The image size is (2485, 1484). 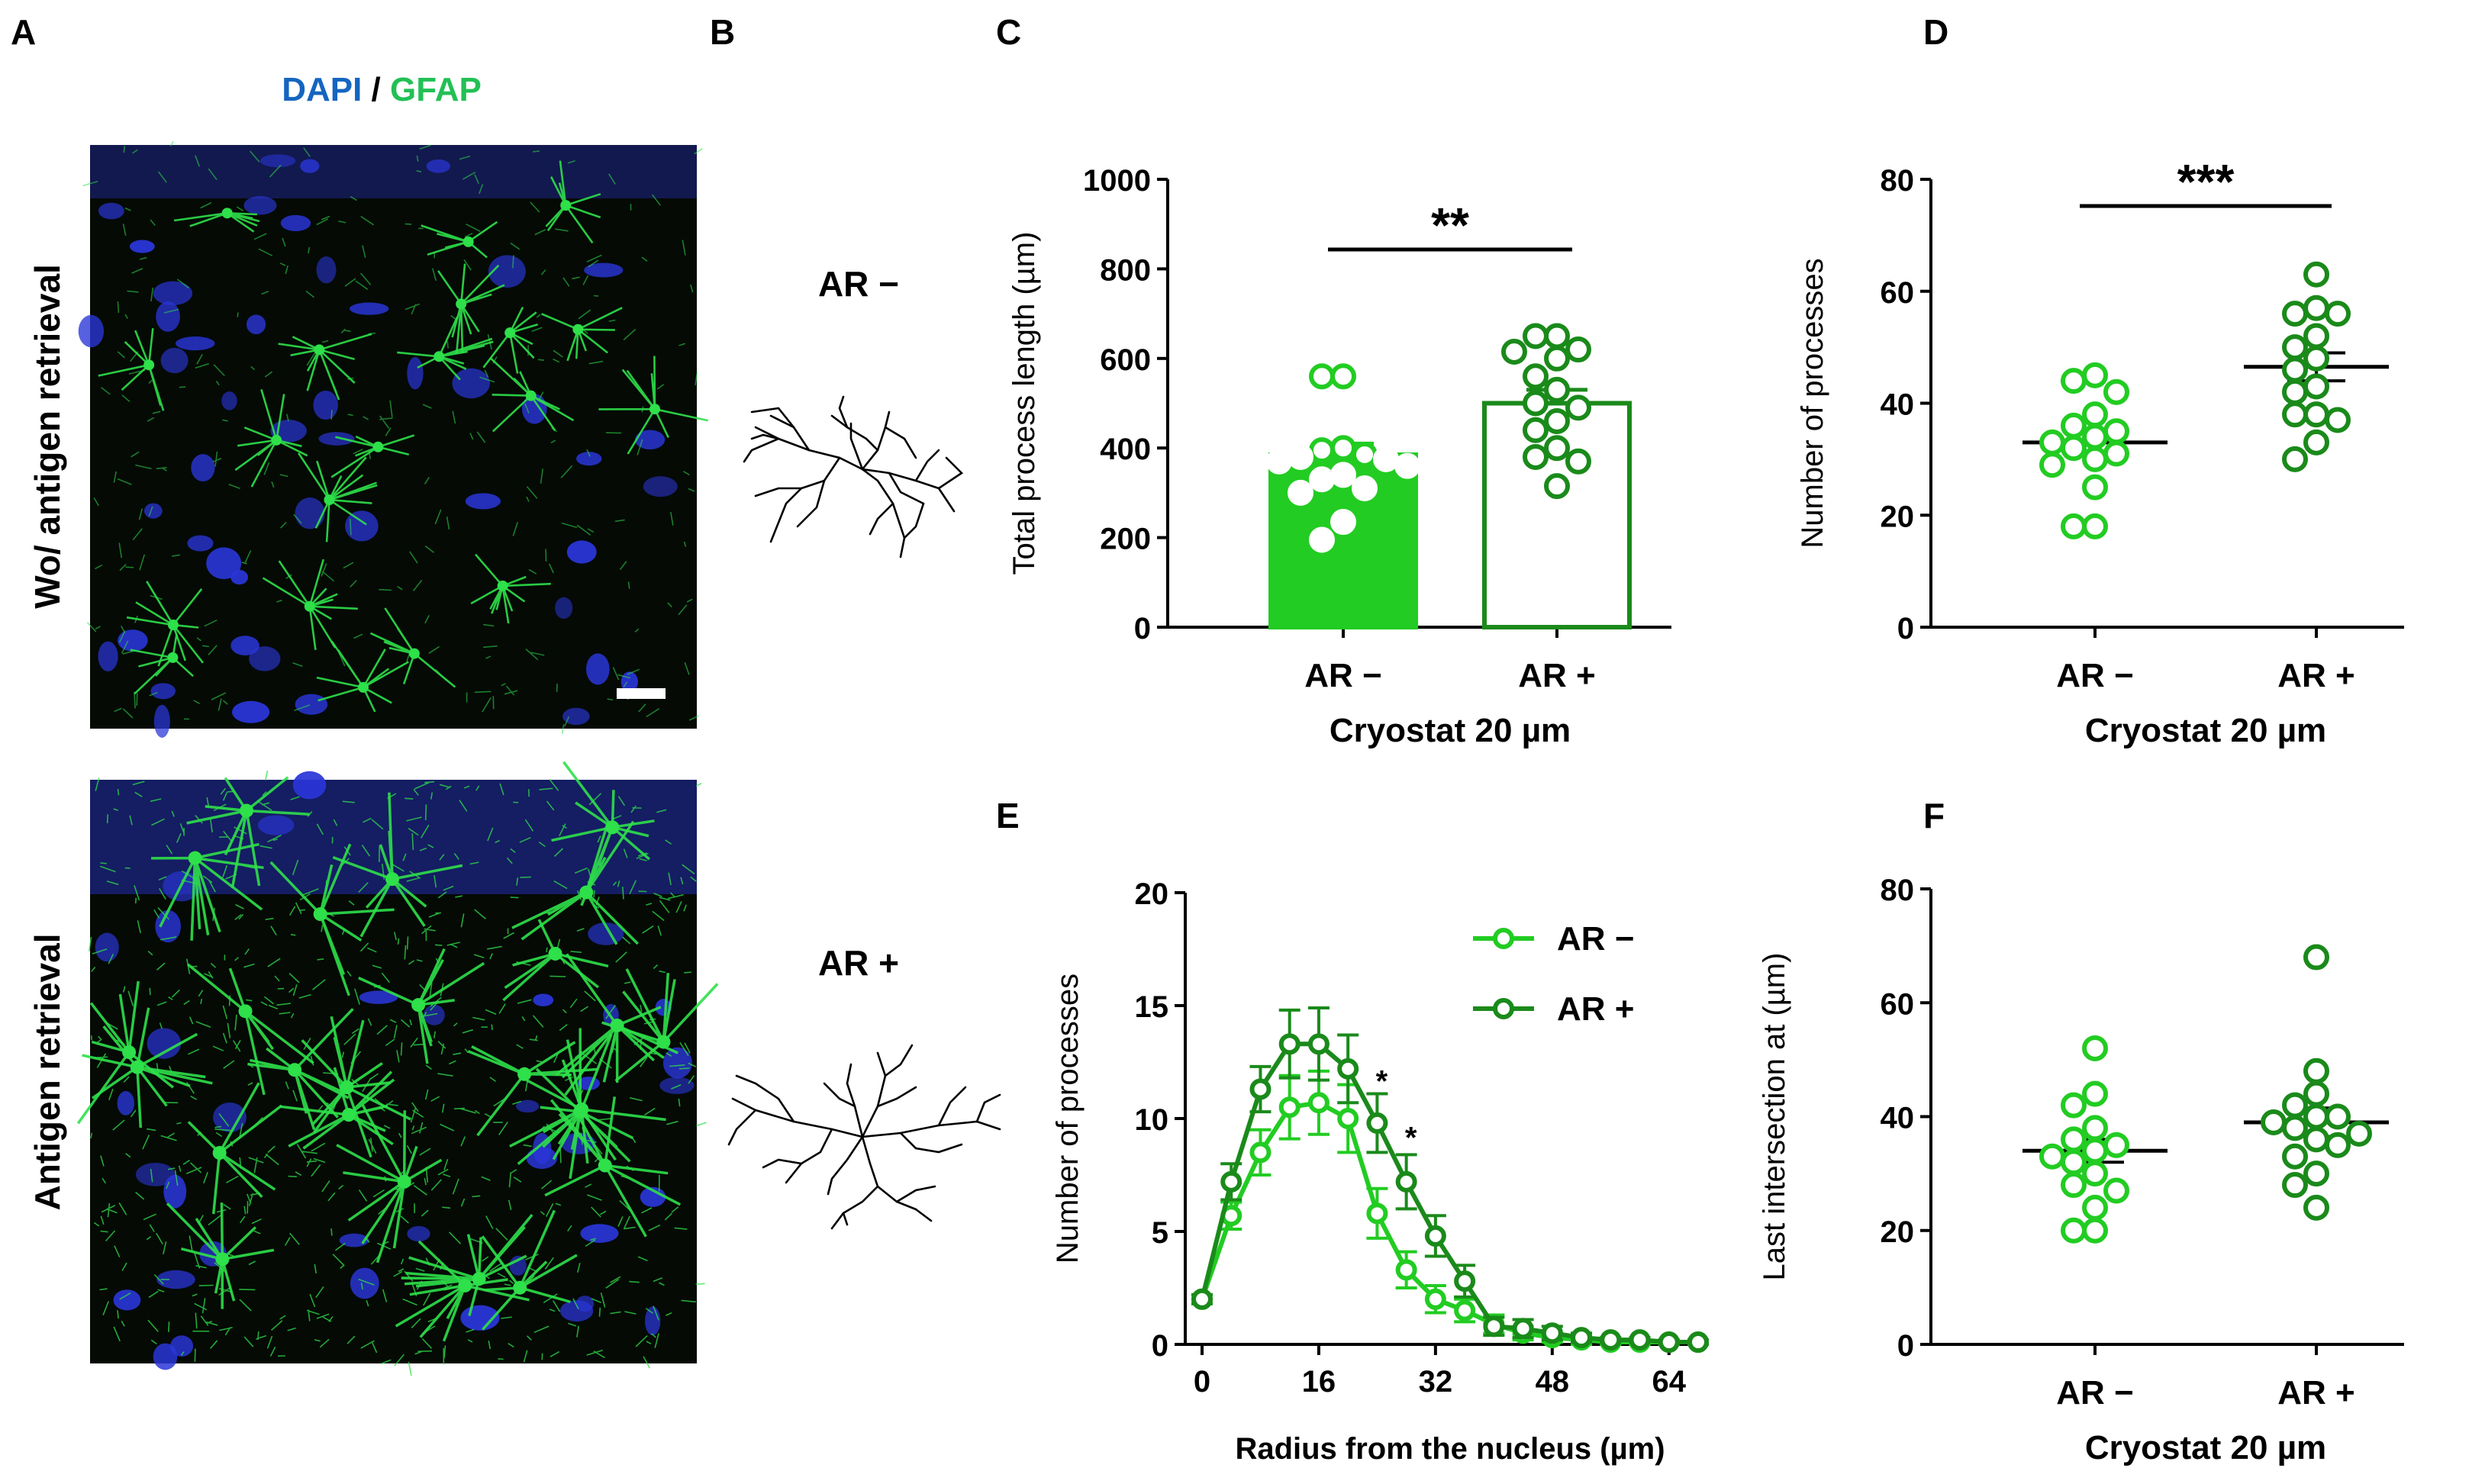 What do you see at coordinates (1669, 1382) in the screenshot?
I see `x-tick-label: 64` at bounding box center [1669, 1382].